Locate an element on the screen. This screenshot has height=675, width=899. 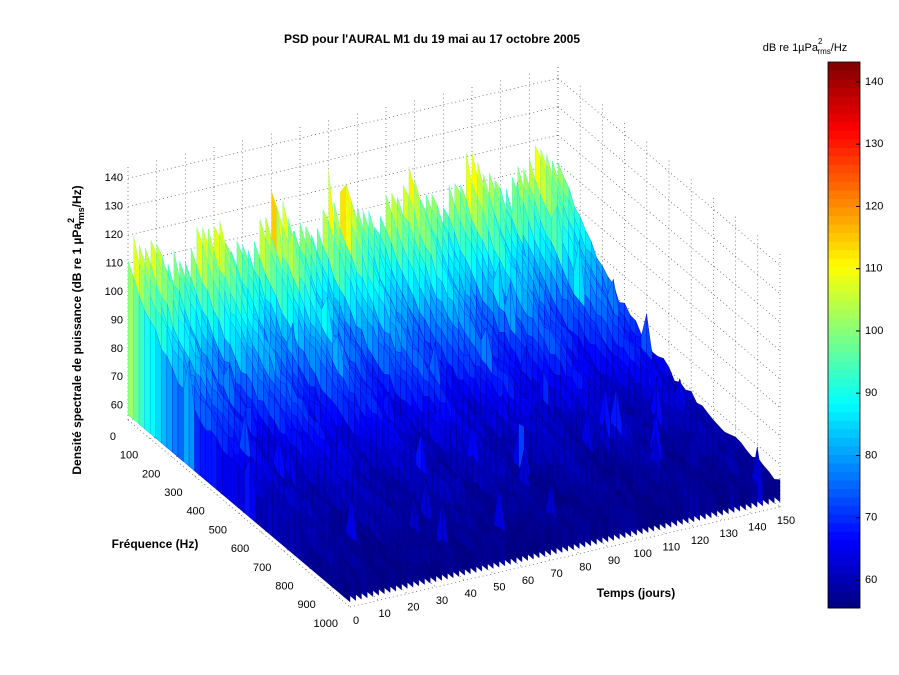
x-tick-label: 30 is located at coordinates (442, 601).